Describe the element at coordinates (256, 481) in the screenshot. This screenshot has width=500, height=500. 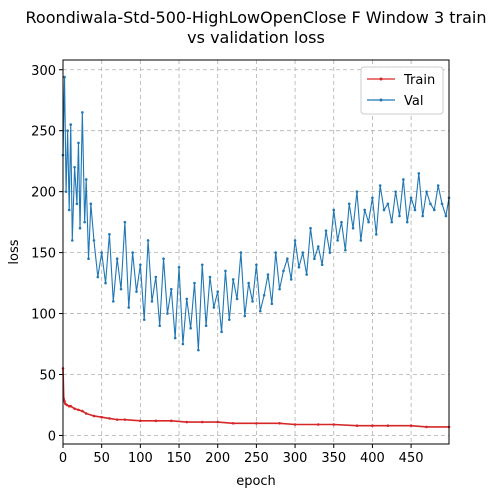
I see `x-axis-label: epoch` at that location.